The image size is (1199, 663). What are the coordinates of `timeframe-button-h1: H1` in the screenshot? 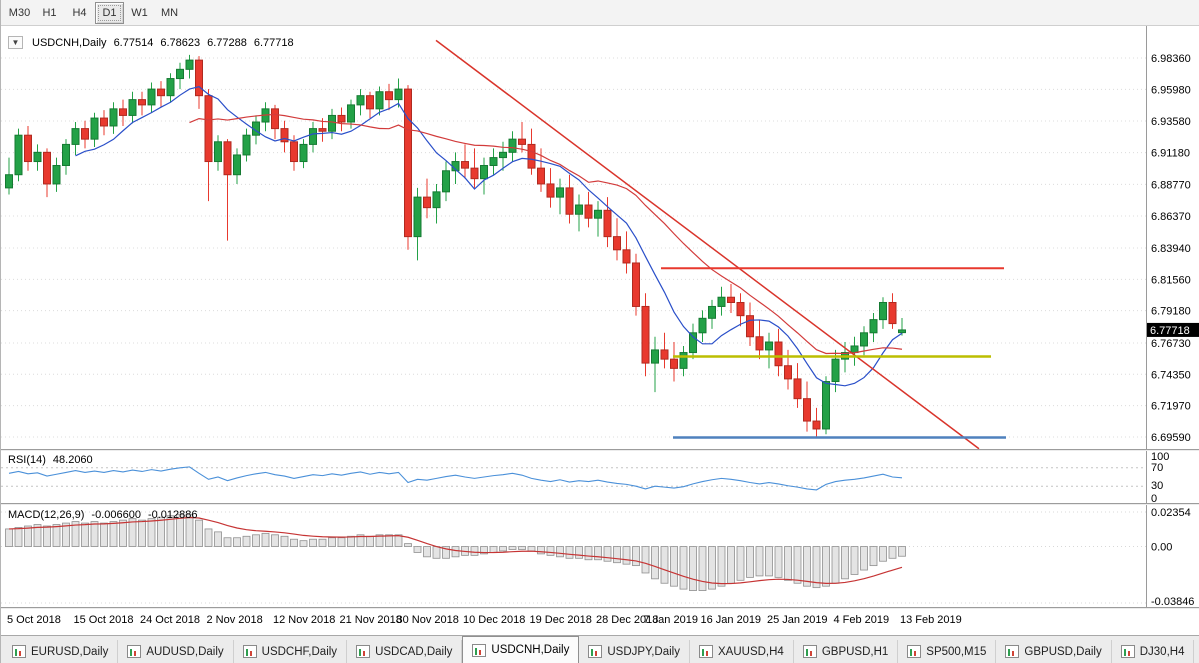 It's located at (49, 12).